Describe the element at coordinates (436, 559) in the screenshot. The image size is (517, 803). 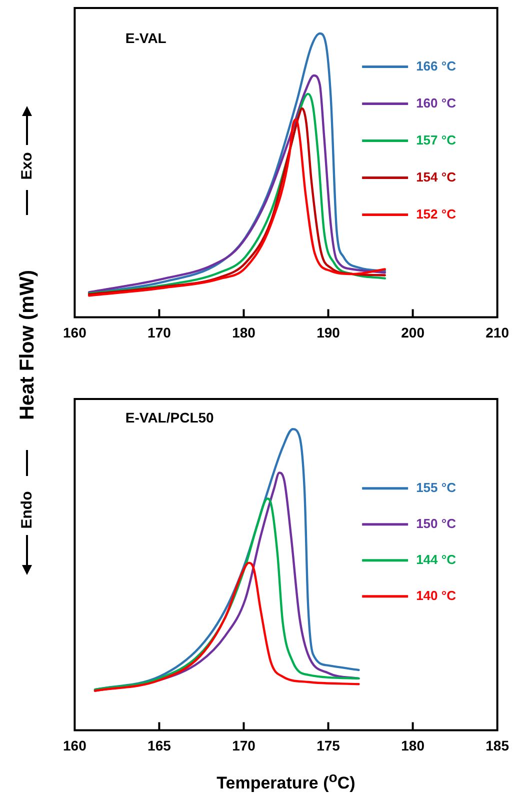
I see `legend-label: 144 °C` at that location.